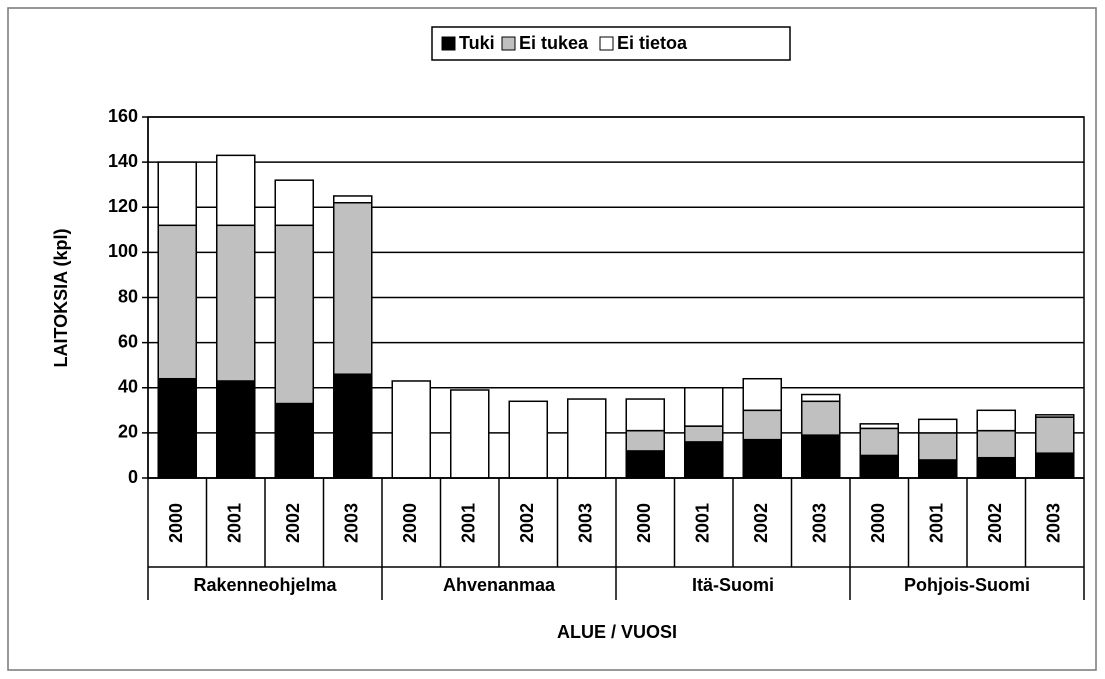  I want to click on legend-label: Ei tukea, so click(554, 43).